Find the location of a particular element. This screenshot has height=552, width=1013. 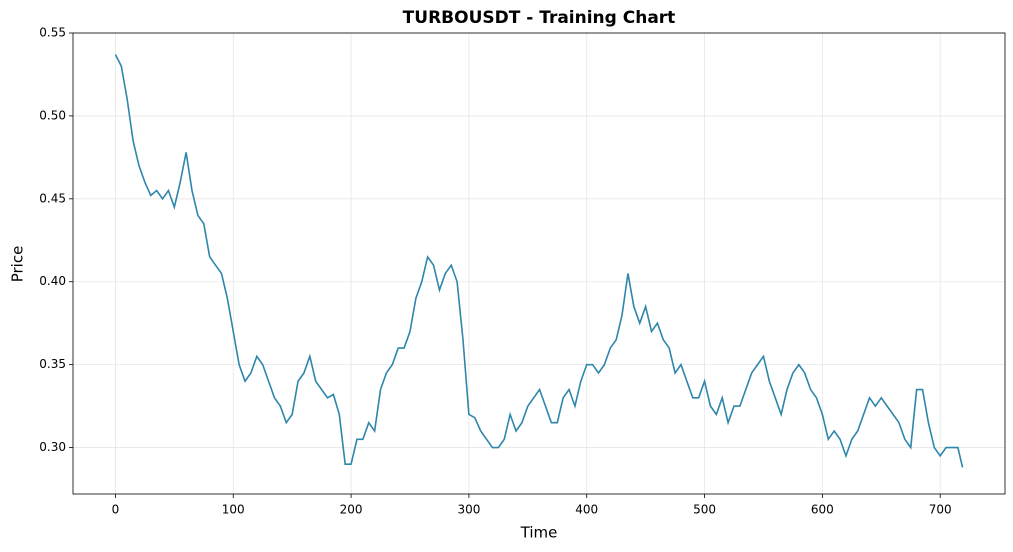

x-tick-label: 600 is located at coordinates (822, 510).